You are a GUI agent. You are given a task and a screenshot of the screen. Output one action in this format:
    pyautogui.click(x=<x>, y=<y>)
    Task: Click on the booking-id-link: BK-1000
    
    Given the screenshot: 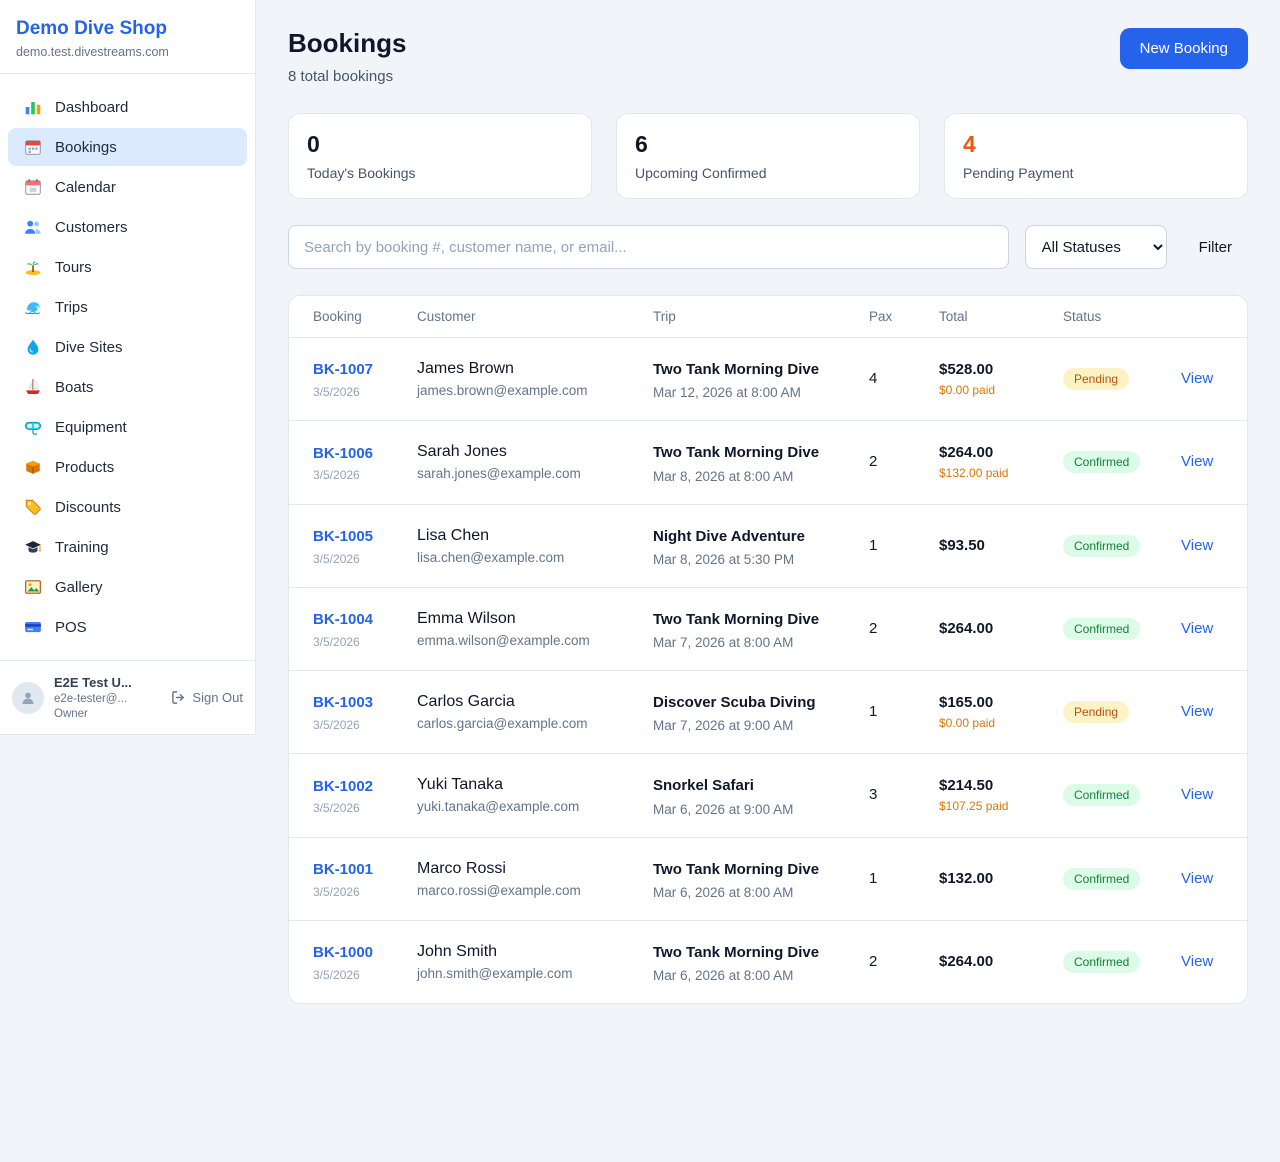 What is the action you would take?
    pyautogui.click(x=343, y=952)
    